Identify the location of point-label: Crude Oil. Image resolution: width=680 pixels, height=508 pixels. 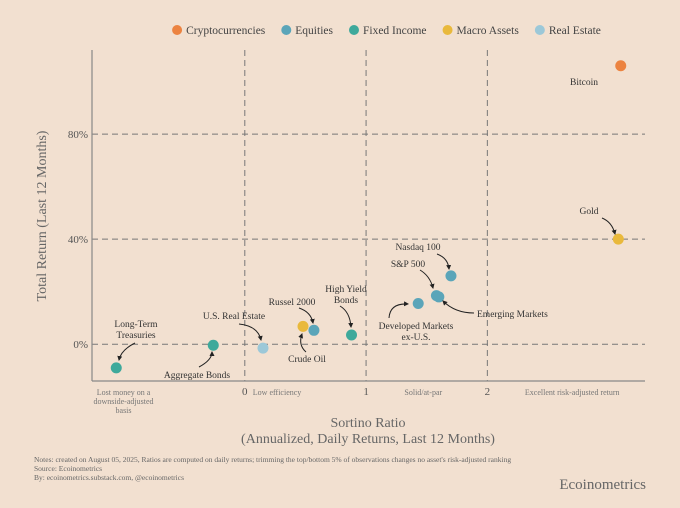
(307, 360).